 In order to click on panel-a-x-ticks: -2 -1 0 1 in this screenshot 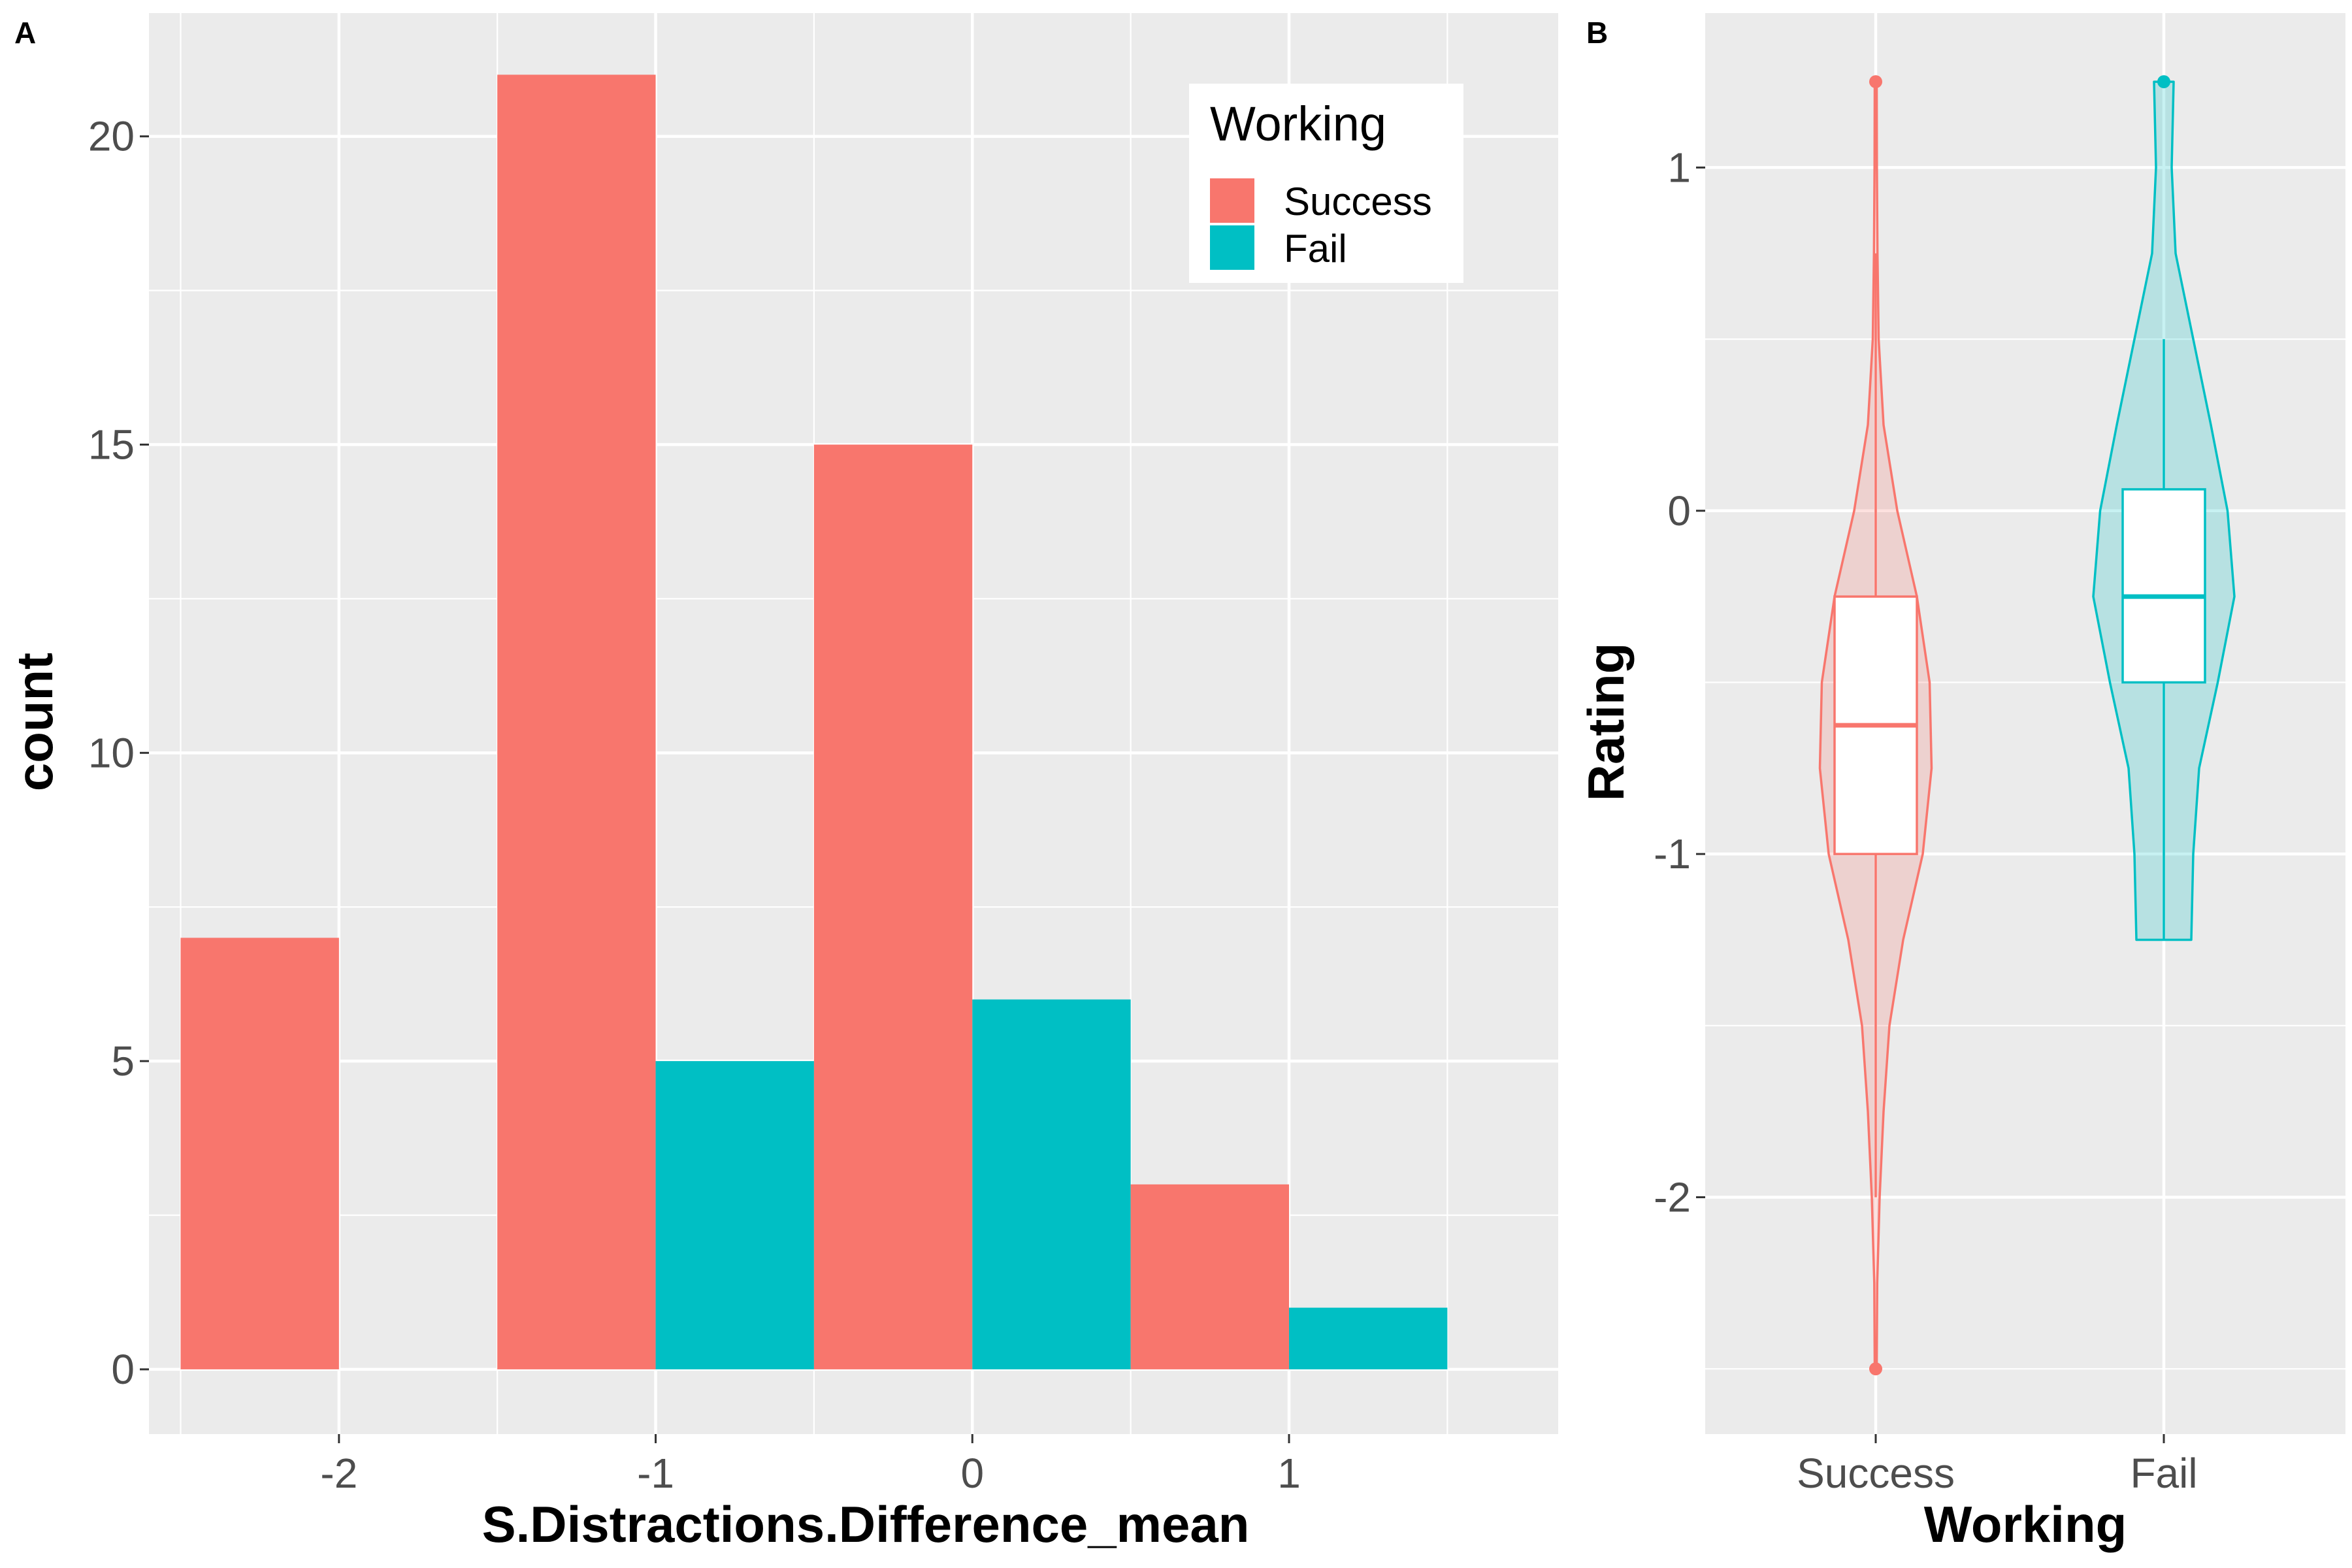, I will do `click(810, 1465)`.